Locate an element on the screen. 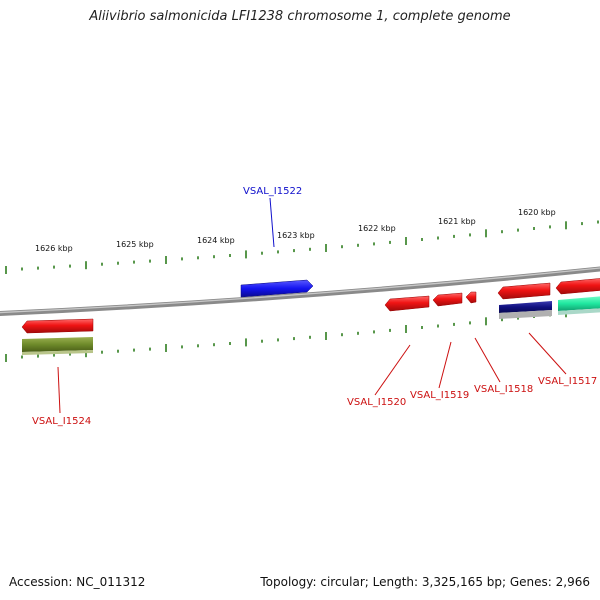 The width and height of the screenshot is (600, 600). leader-line-vsal-i1522 is located at coordinates (272, 222).